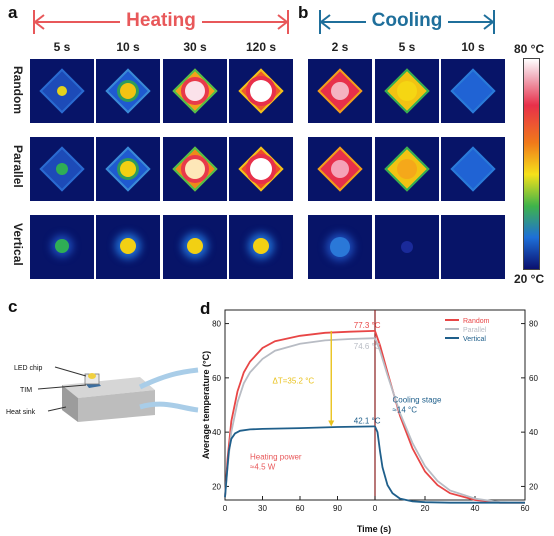 This screenshot has height=536, width=554. What do you see at coordinates (533, 432) in the screenshot?
I see `y-tick-label-right: 40` at bounding box center [533, 432].